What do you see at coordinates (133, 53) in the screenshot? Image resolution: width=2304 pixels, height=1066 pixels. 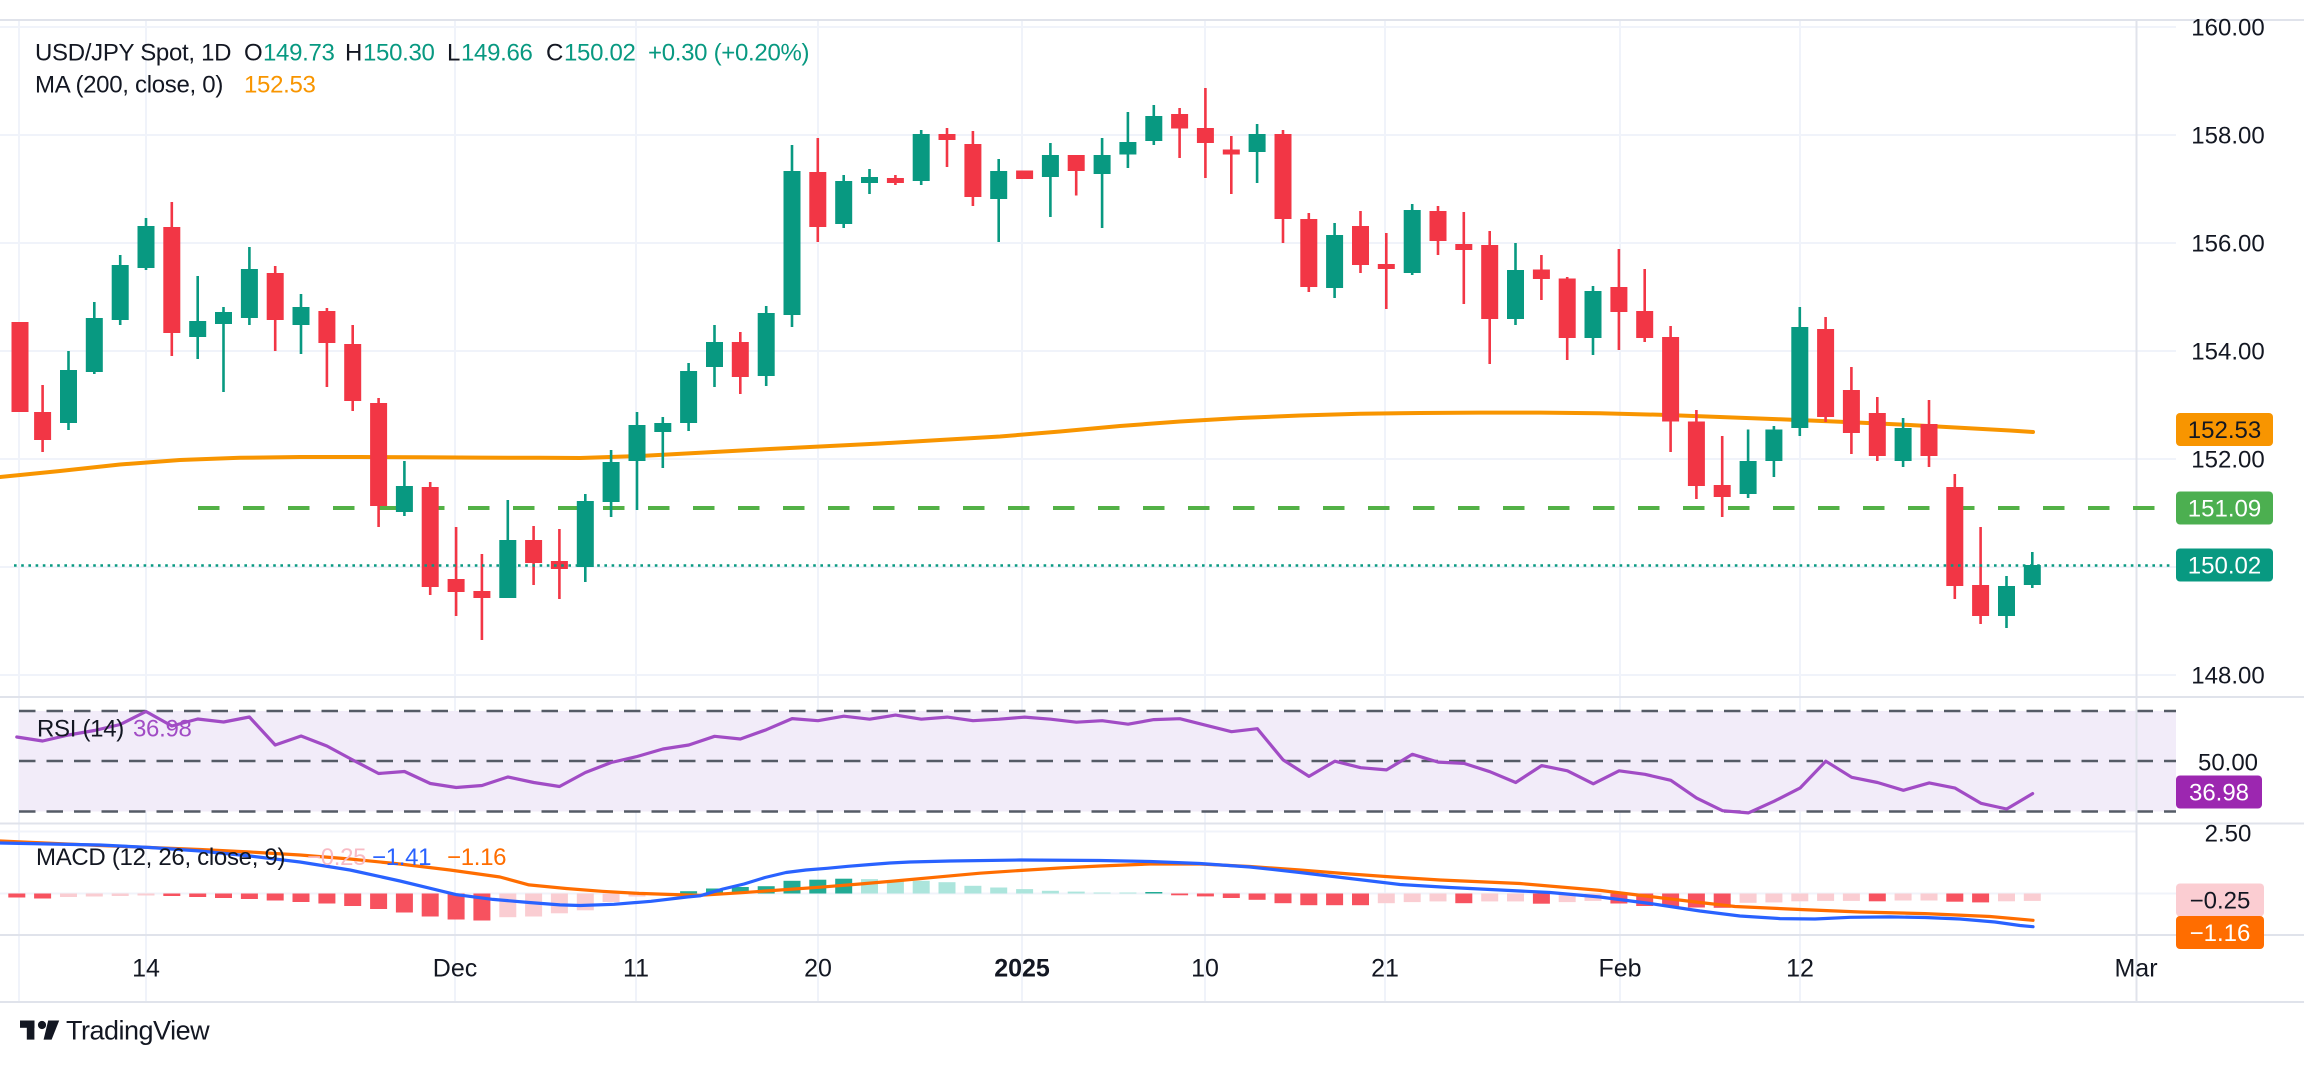 I see `svg-text: USD/JPY Spot, 1D` at bounding box center [133, 53].